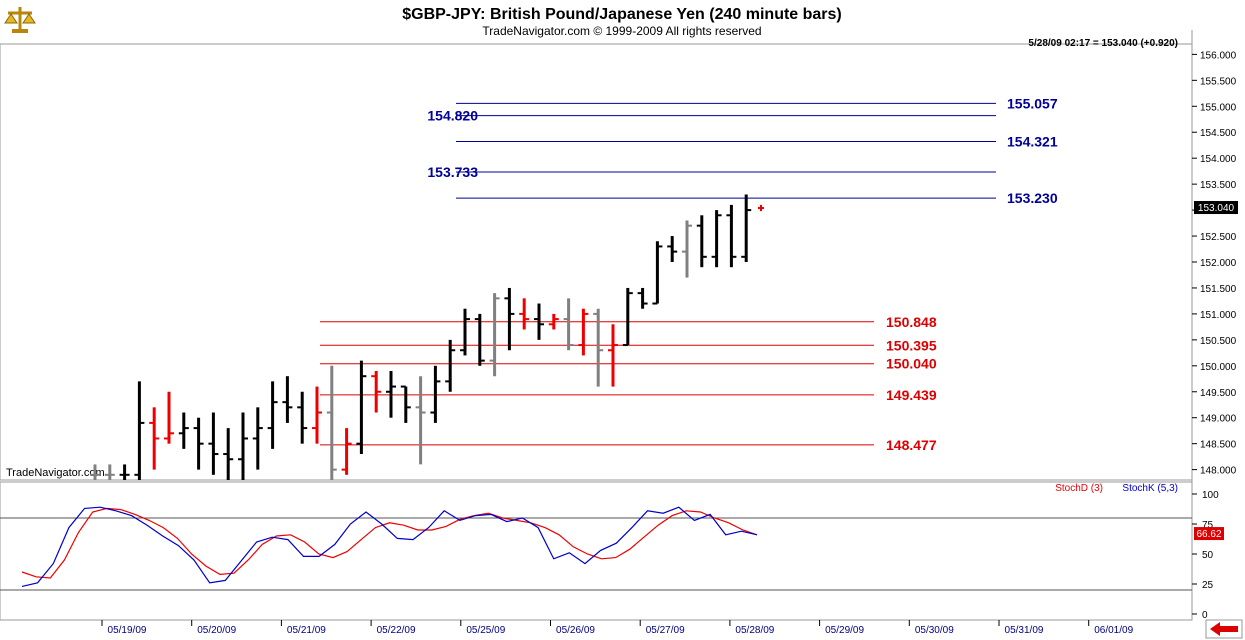 Image resolution: width=1245 pixels, height=640 pixels. Describe the element at coordinates (1218, 367) in the screenshot. I see `price-tick-label: 150.000` at that location.